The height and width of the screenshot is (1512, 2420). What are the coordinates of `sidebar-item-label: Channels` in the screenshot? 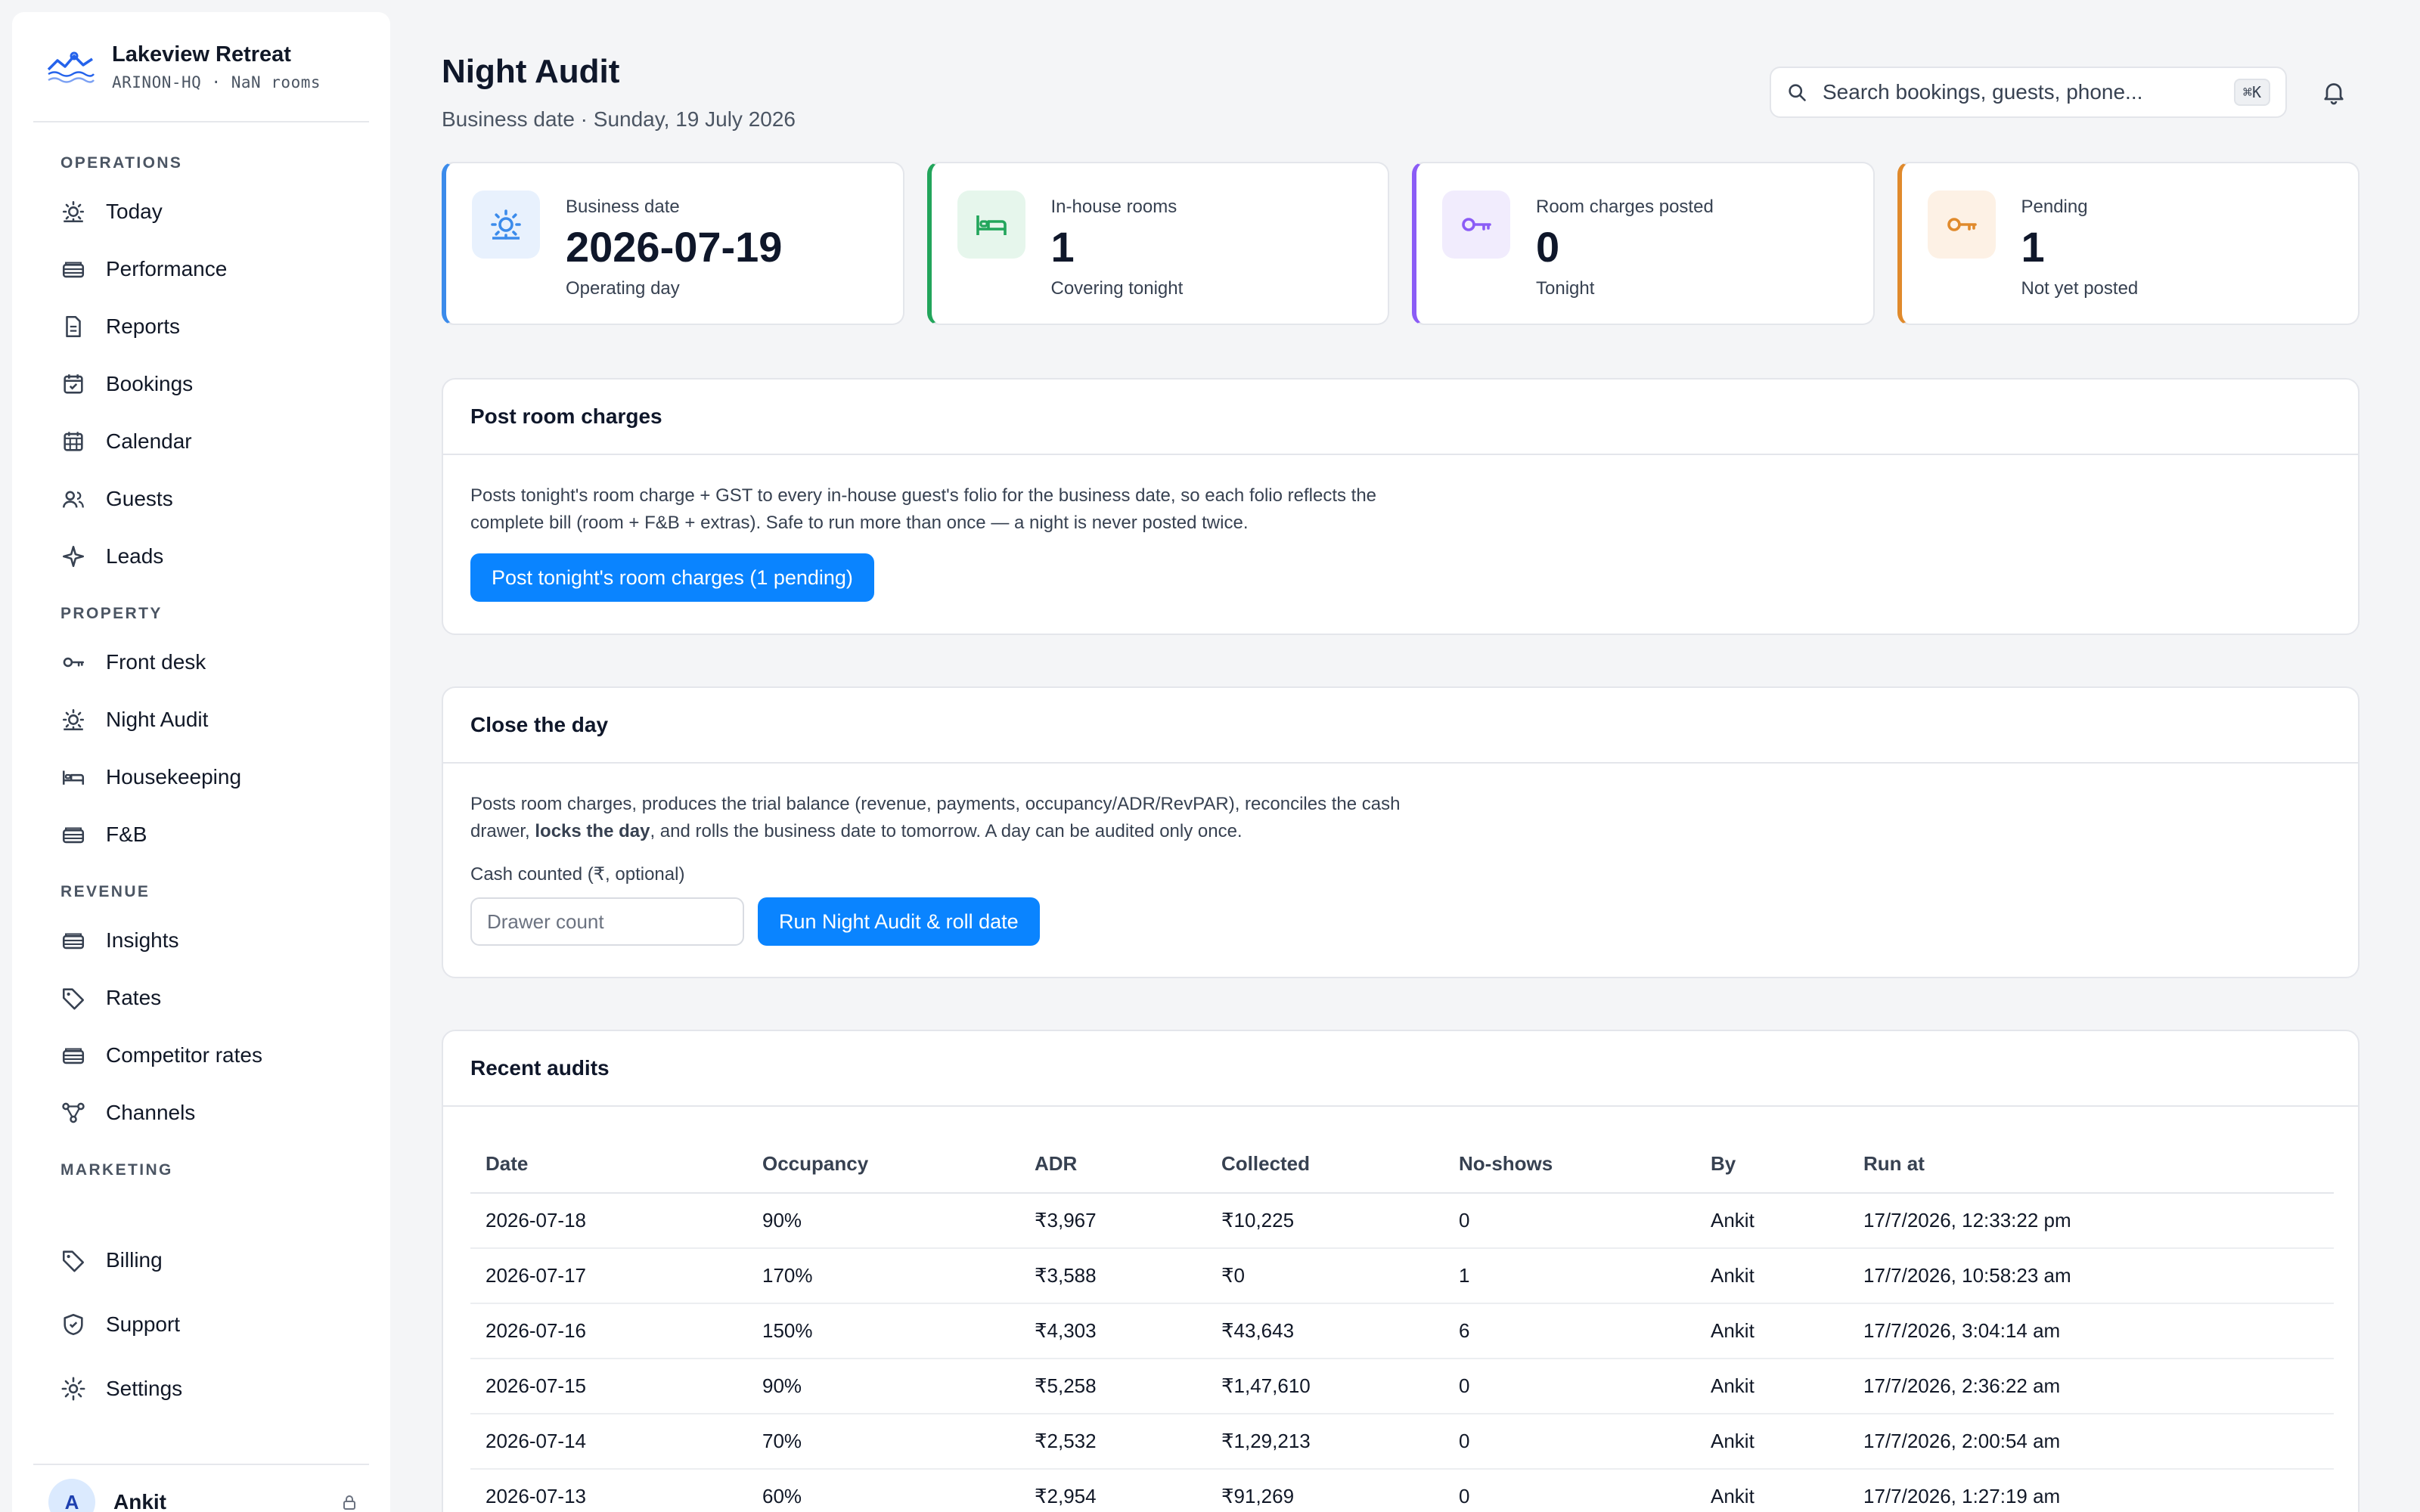 It's located at (151, 1112).